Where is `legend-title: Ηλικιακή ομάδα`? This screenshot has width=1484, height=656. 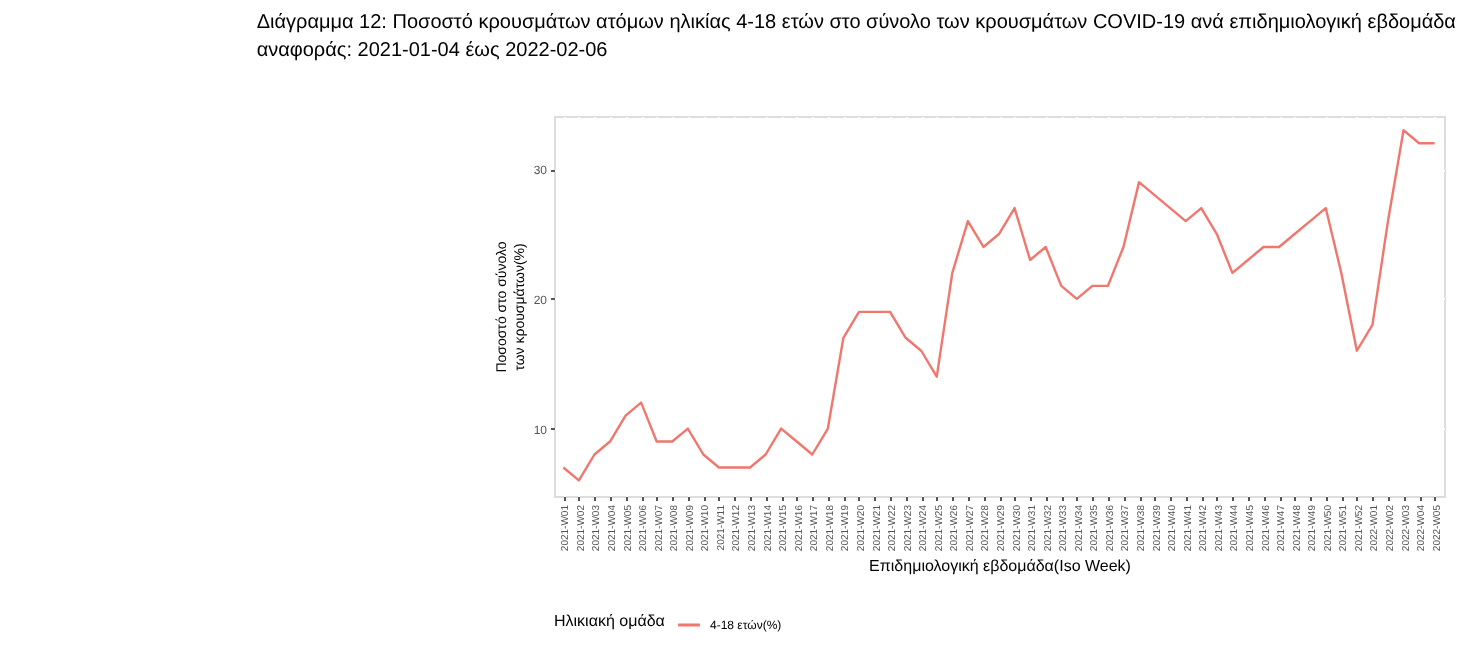 legend-title: Ηλικιακή ομάδα is located at coordinates (610, 621).